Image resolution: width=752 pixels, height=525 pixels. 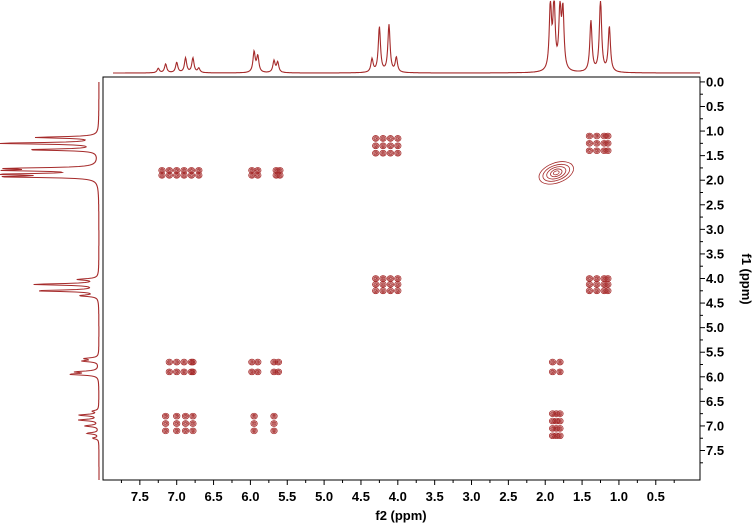 What do you see at coordinates (556, 172) in the screenshot?
I see `diagonal-contour-ring` at bounding box center [556, 172].